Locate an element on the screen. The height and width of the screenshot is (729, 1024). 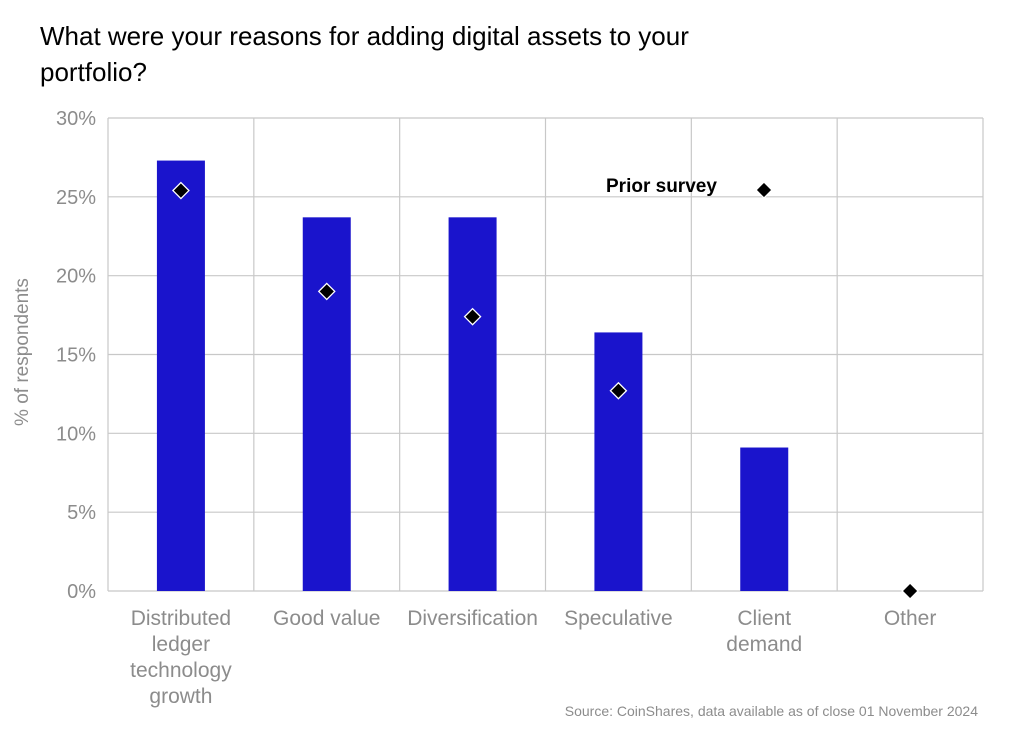
y-axis-ticks: 0% 5% 10% 15% 20% 25% 30% is located at coordinates (76, 355).